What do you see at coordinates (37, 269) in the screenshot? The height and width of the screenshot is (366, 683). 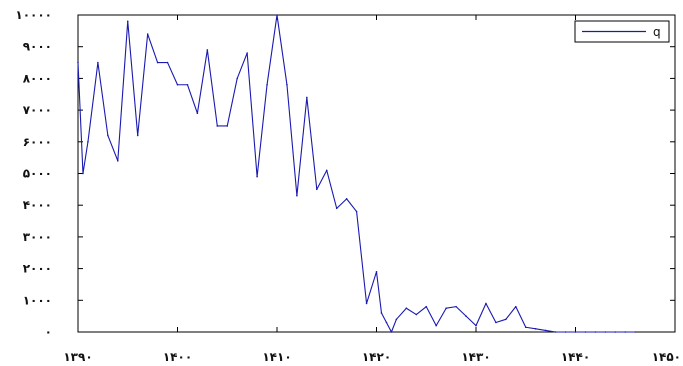 I see `y-tick-label: ۲۰۰۰` at bounding box center [37, 269].